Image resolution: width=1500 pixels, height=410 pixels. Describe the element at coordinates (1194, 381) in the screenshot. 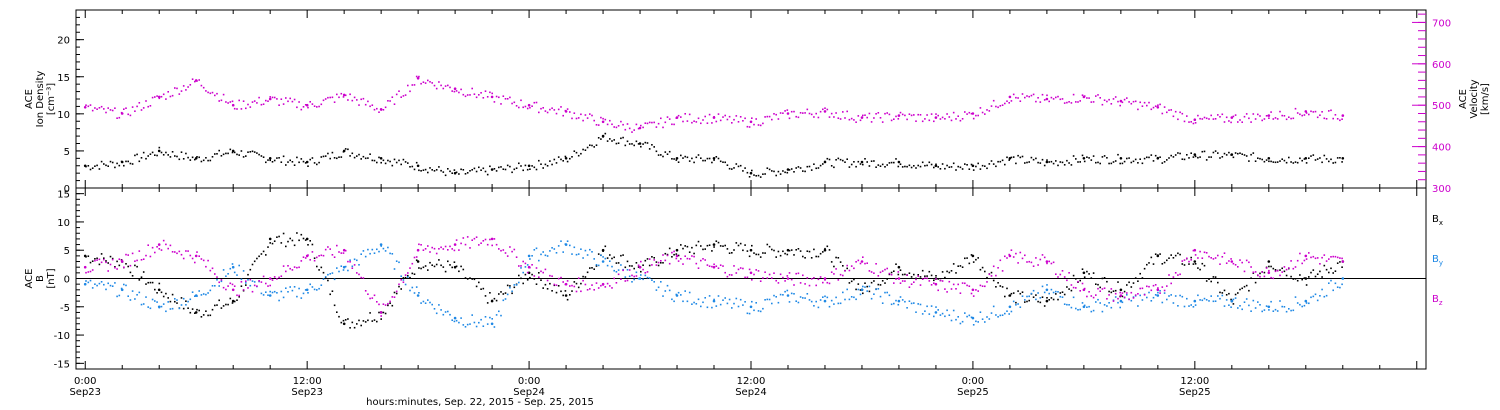

I see `x-tick-label-time: 12:00` at that location.